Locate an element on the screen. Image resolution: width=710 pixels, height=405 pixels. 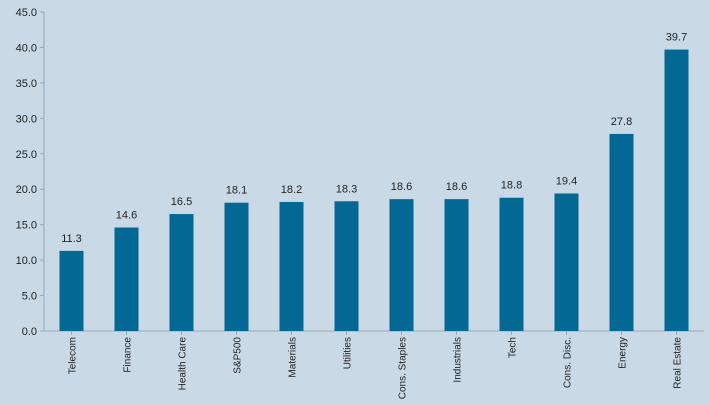
x-category-label: Tech is located at coordinates (513, 347).